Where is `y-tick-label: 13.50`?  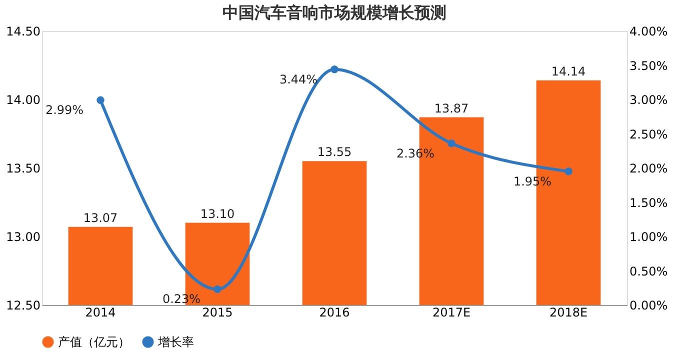 y-tick-label: 13.50 is located at coordinates (23, 169).